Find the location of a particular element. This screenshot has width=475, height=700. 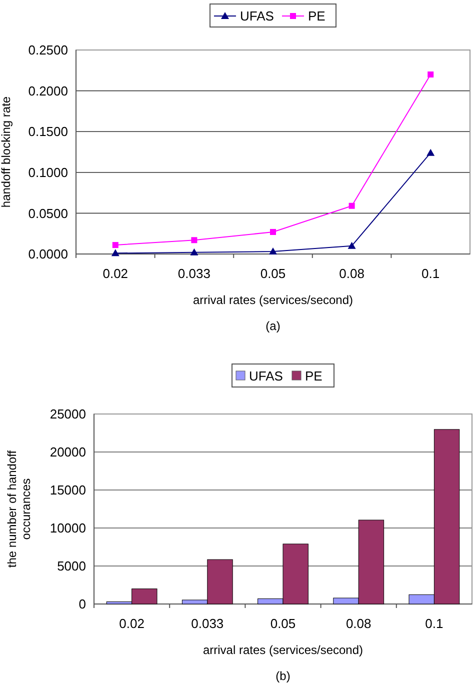

y-tick-label: 0.2500 is located at coordinates (48, 50).